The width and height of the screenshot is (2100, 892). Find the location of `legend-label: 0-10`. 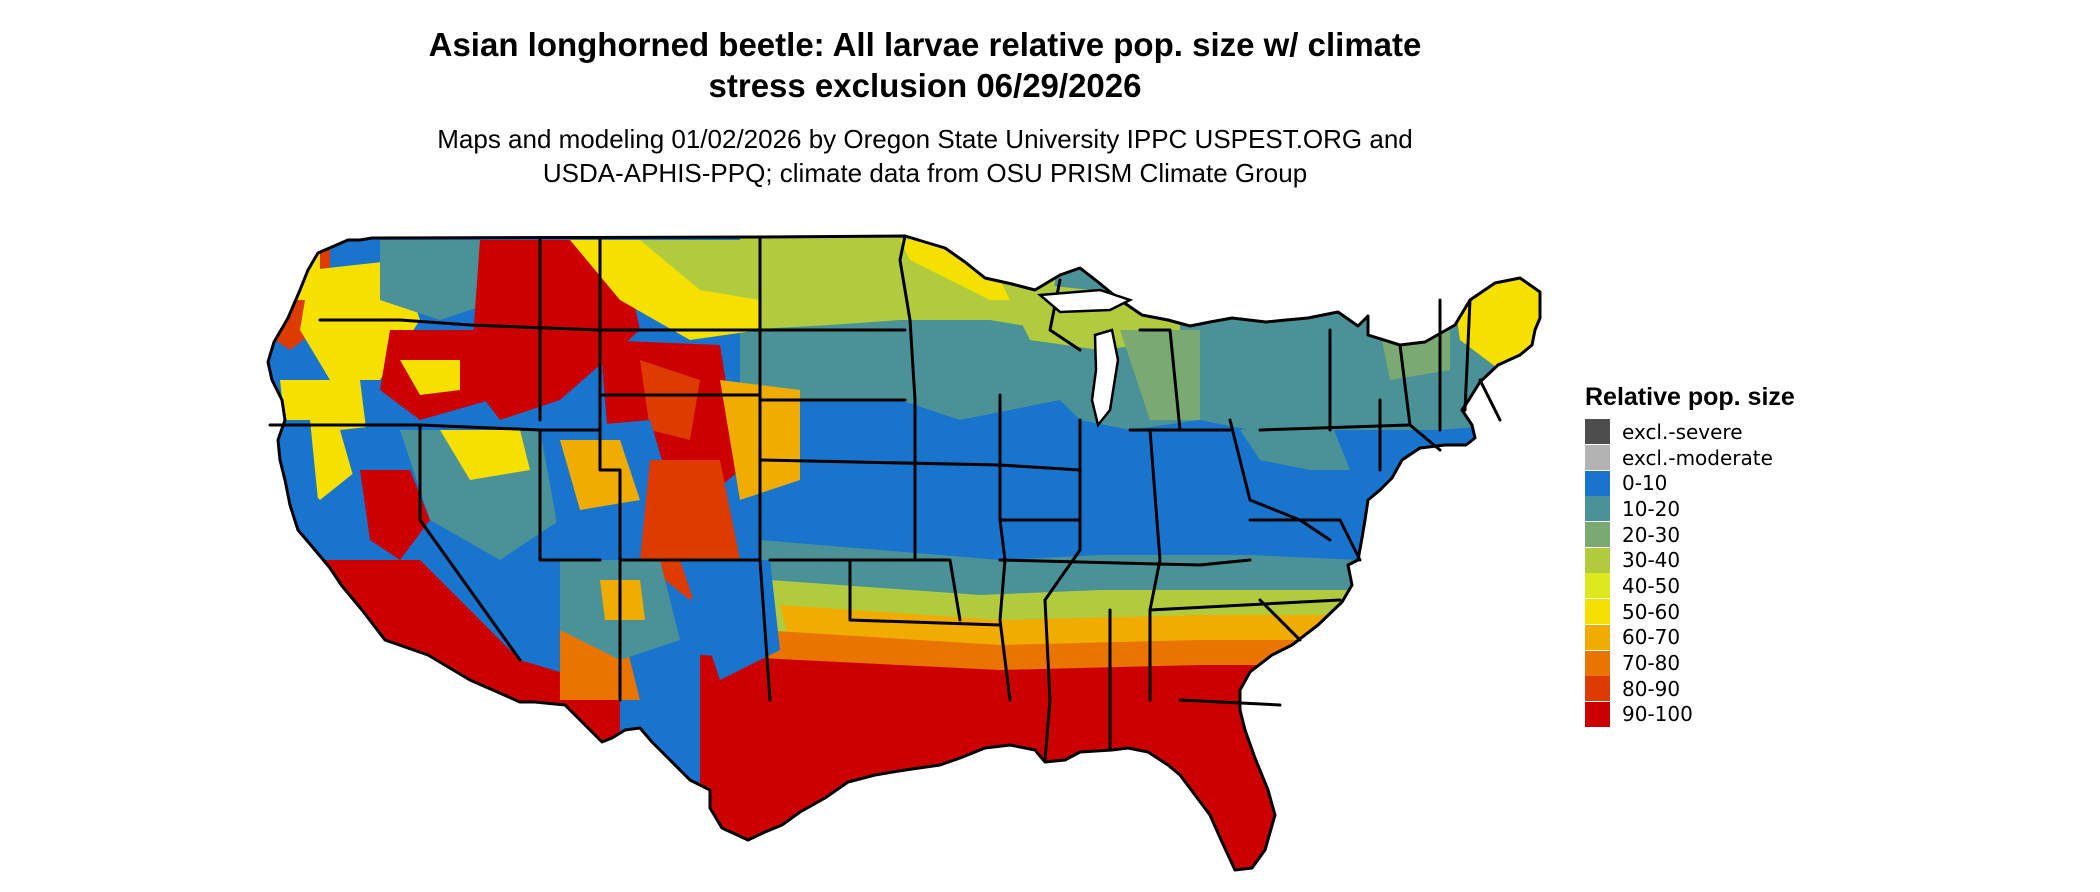

legend-label: 0-10 is located at coordinates (1645, 483).